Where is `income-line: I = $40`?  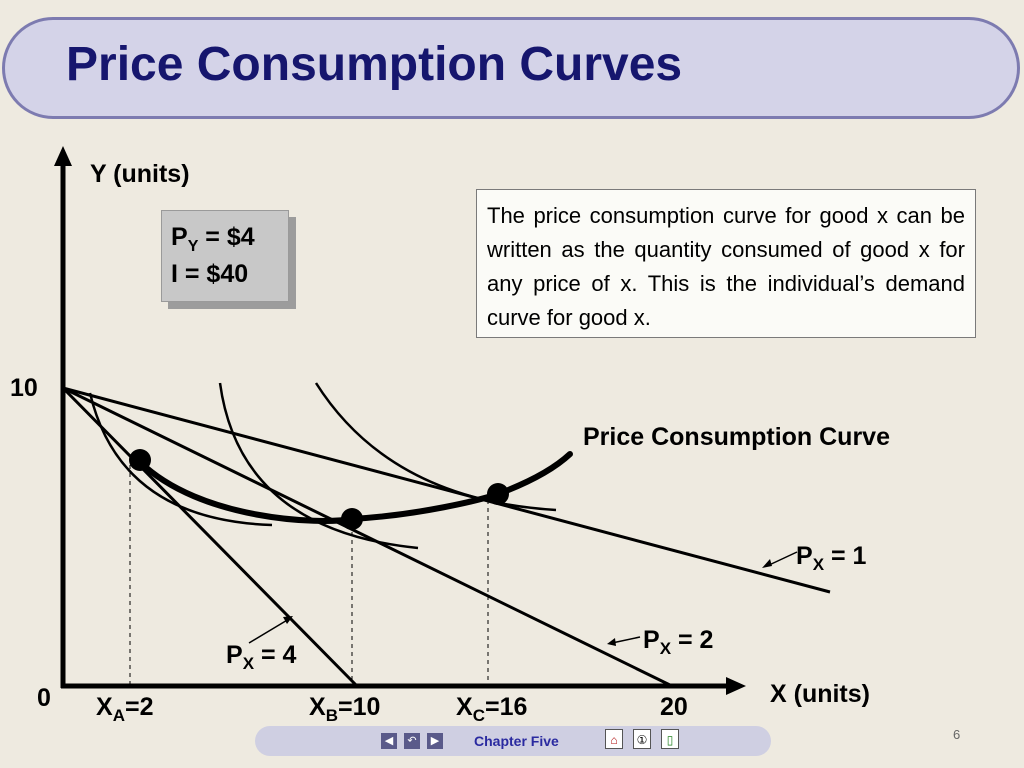
income-line: I = $40 is located at coordinates (210, 273).